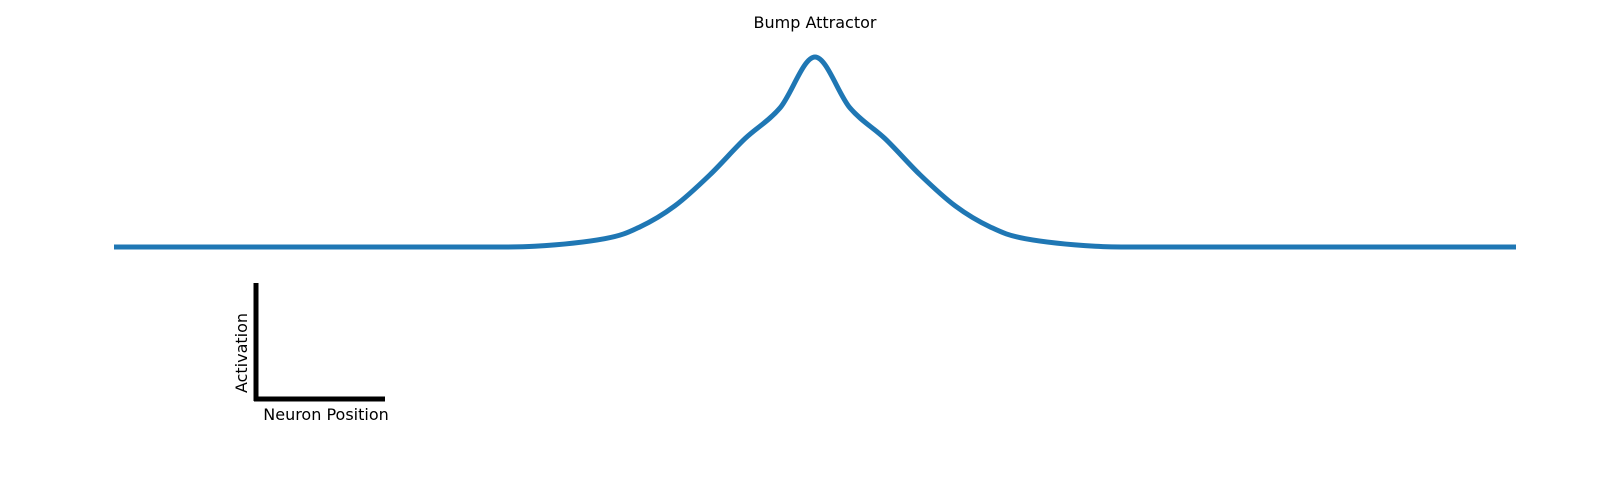 Image resolution: width=1600 pixels, height=496 pixels. I want to click on x-axis-label: Neuron Position, so click(326, 414).